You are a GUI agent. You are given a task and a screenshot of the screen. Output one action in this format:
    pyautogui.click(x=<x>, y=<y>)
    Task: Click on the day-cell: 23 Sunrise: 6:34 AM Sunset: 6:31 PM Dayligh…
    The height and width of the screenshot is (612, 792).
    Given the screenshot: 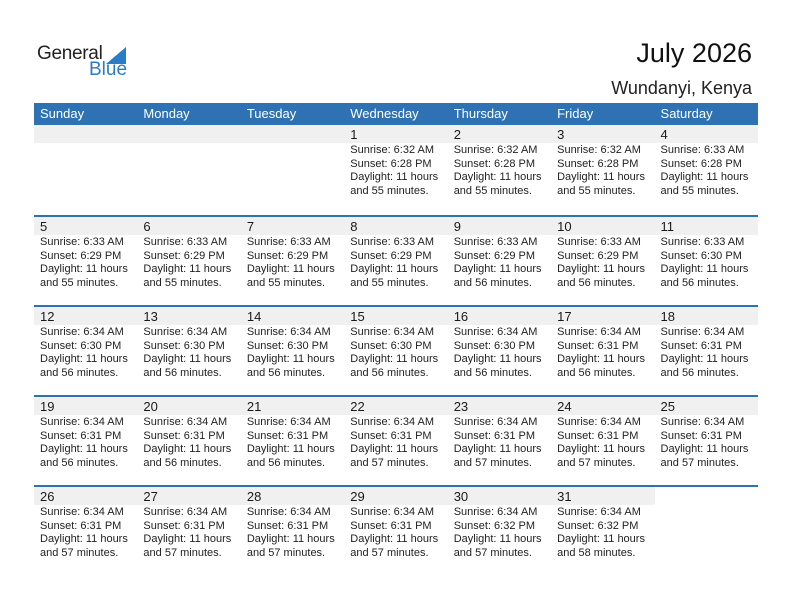 What is the action you would take?
    pyautogui.click(x=499, y=441)
    